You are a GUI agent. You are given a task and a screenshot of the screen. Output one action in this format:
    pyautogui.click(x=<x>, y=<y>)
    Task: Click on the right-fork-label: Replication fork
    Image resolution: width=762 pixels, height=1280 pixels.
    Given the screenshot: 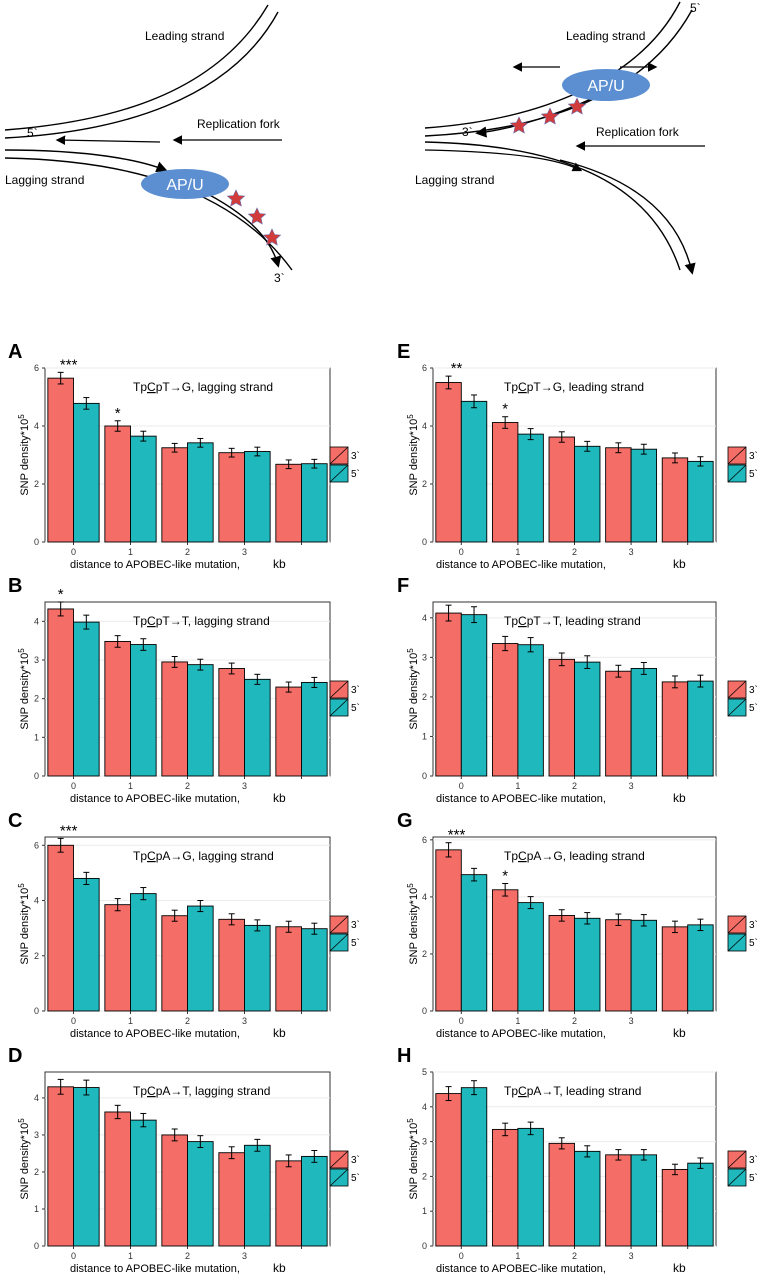 What is the action you would take?
    pyautogui.click(x=638, y=132)
    